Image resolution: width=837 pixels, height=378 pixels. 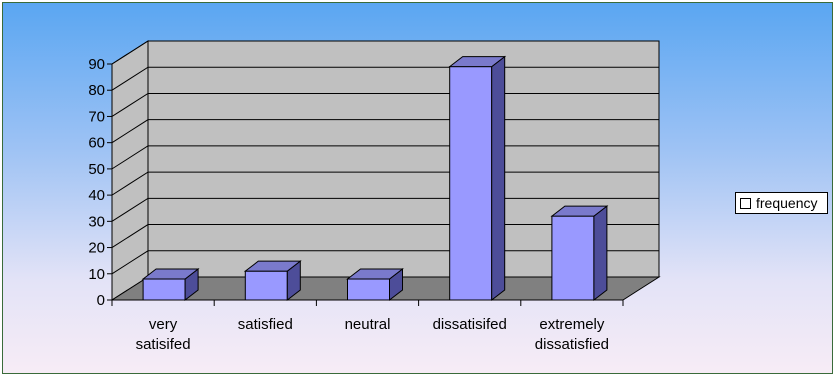 I want to click on x-tick-label: very, so click(x=163, y=324).